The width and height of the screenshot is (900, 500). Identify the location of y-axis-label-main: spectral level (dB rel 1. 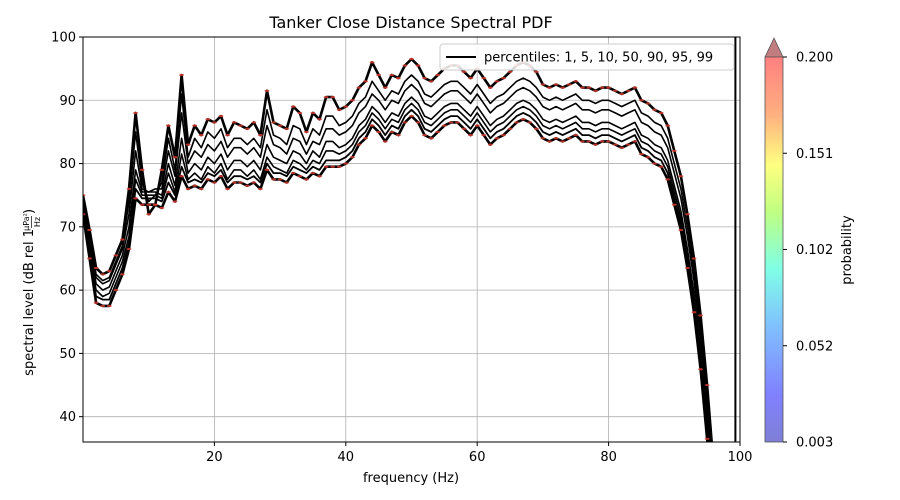
(29, 302).